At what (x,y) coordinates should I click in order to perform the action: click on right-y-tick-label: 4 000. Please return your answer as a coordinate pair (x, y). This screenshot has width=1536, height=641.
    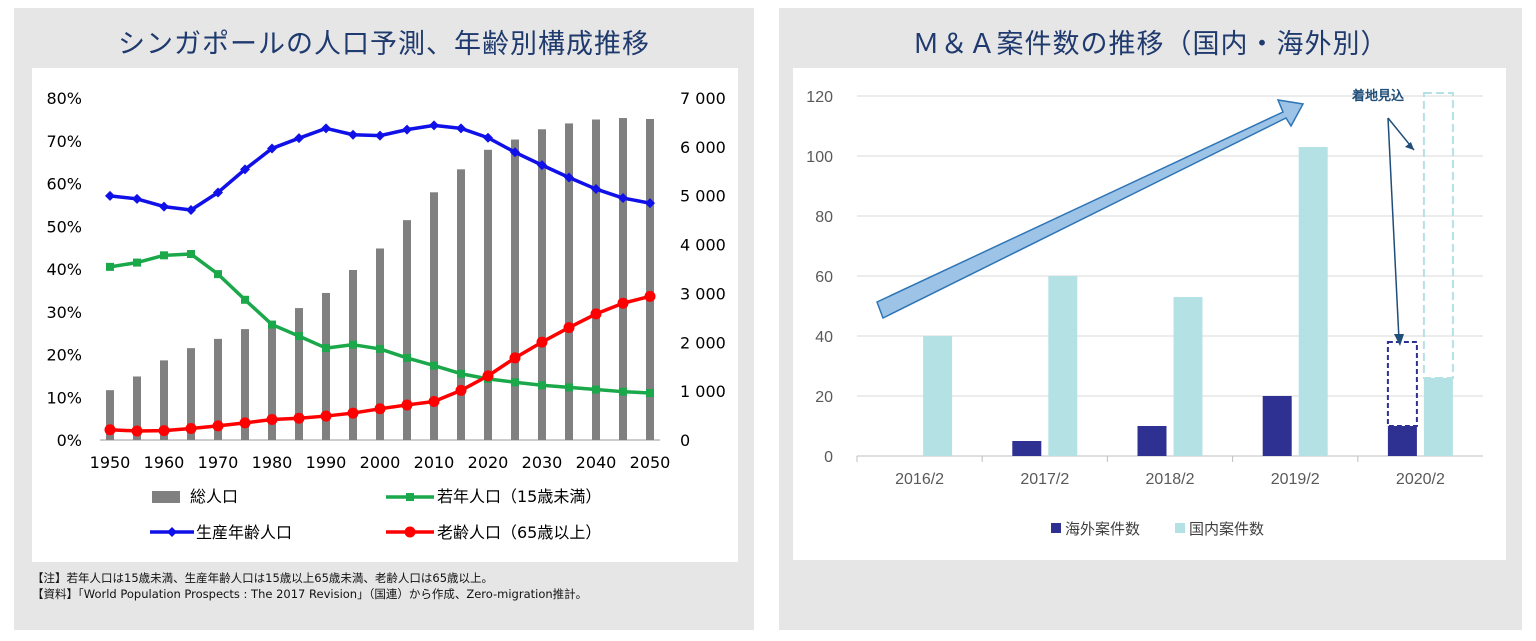
    Looking at the image, I should click on (703, 245).